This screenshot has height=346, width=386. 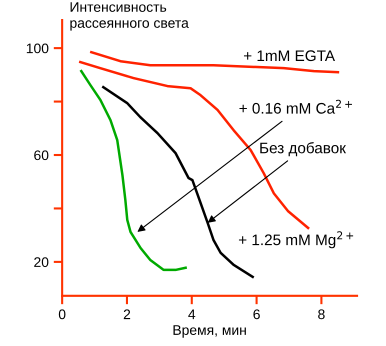 What do you see at coordinates (41, 155) in the screenshot?
I see `y-tick-label: 60` at bounding box center [41, 155].